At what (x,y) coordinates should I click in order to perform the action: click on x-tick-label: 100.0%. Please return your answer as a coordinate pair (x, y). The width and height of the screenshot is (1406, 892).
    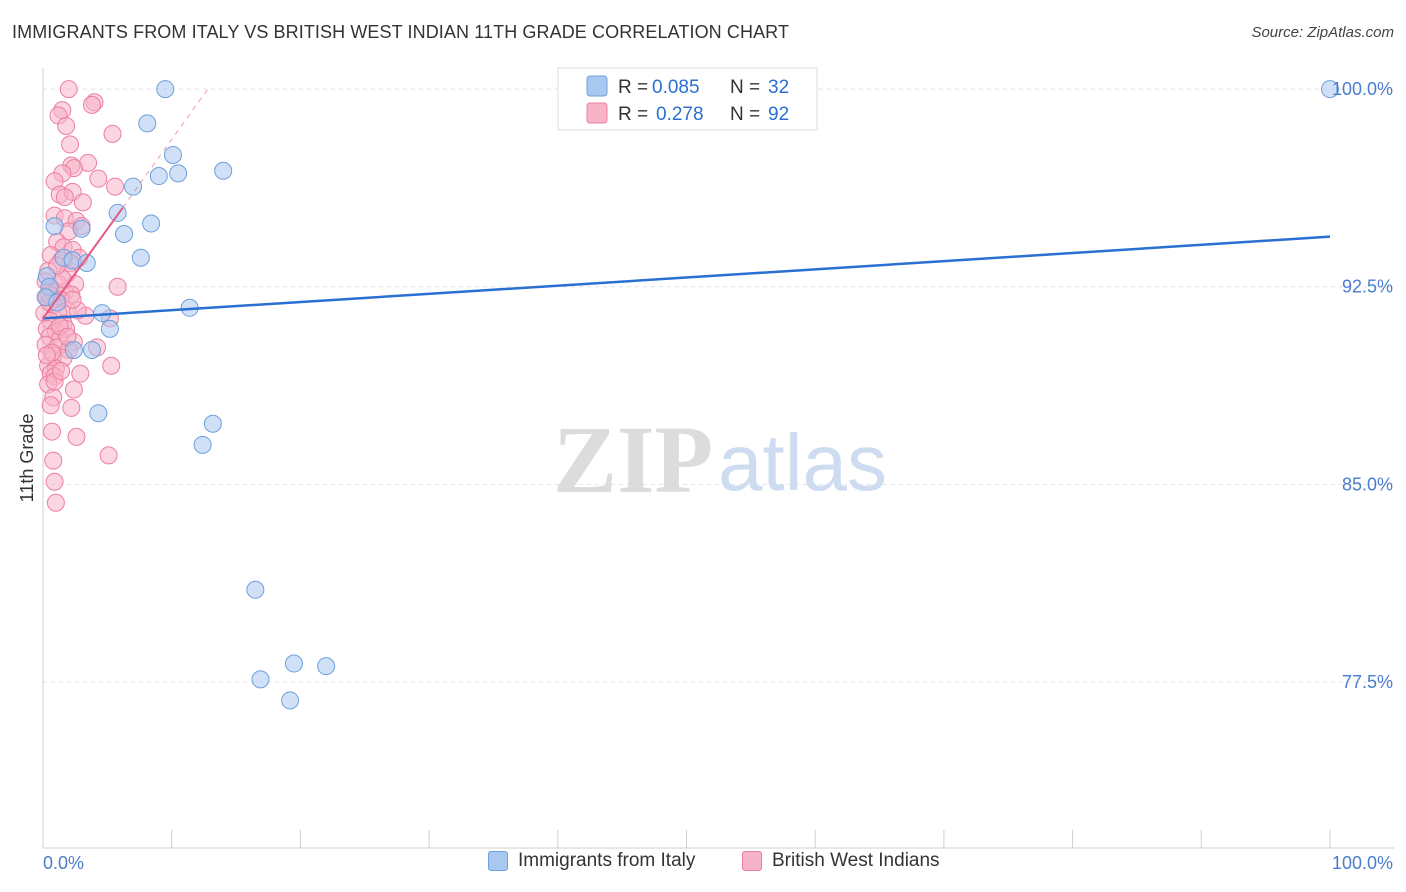
    Looking at the image, I should click on (1362, 863).